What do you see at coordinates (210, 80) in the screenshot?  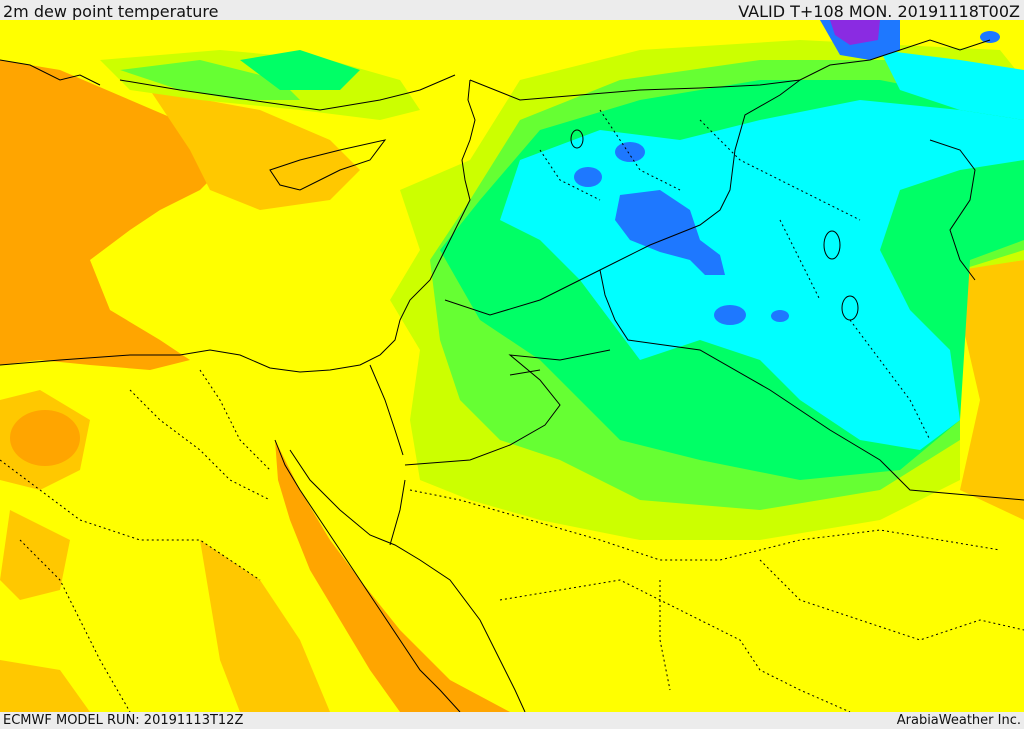 I see `light-green-region-north` at bounding box center [210, 80].